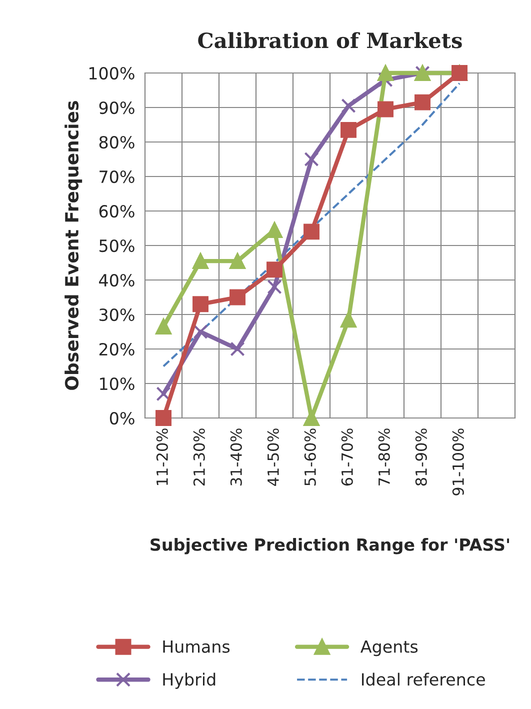  I want to click on x-tick-label: 51-60%, so click(310, 457).